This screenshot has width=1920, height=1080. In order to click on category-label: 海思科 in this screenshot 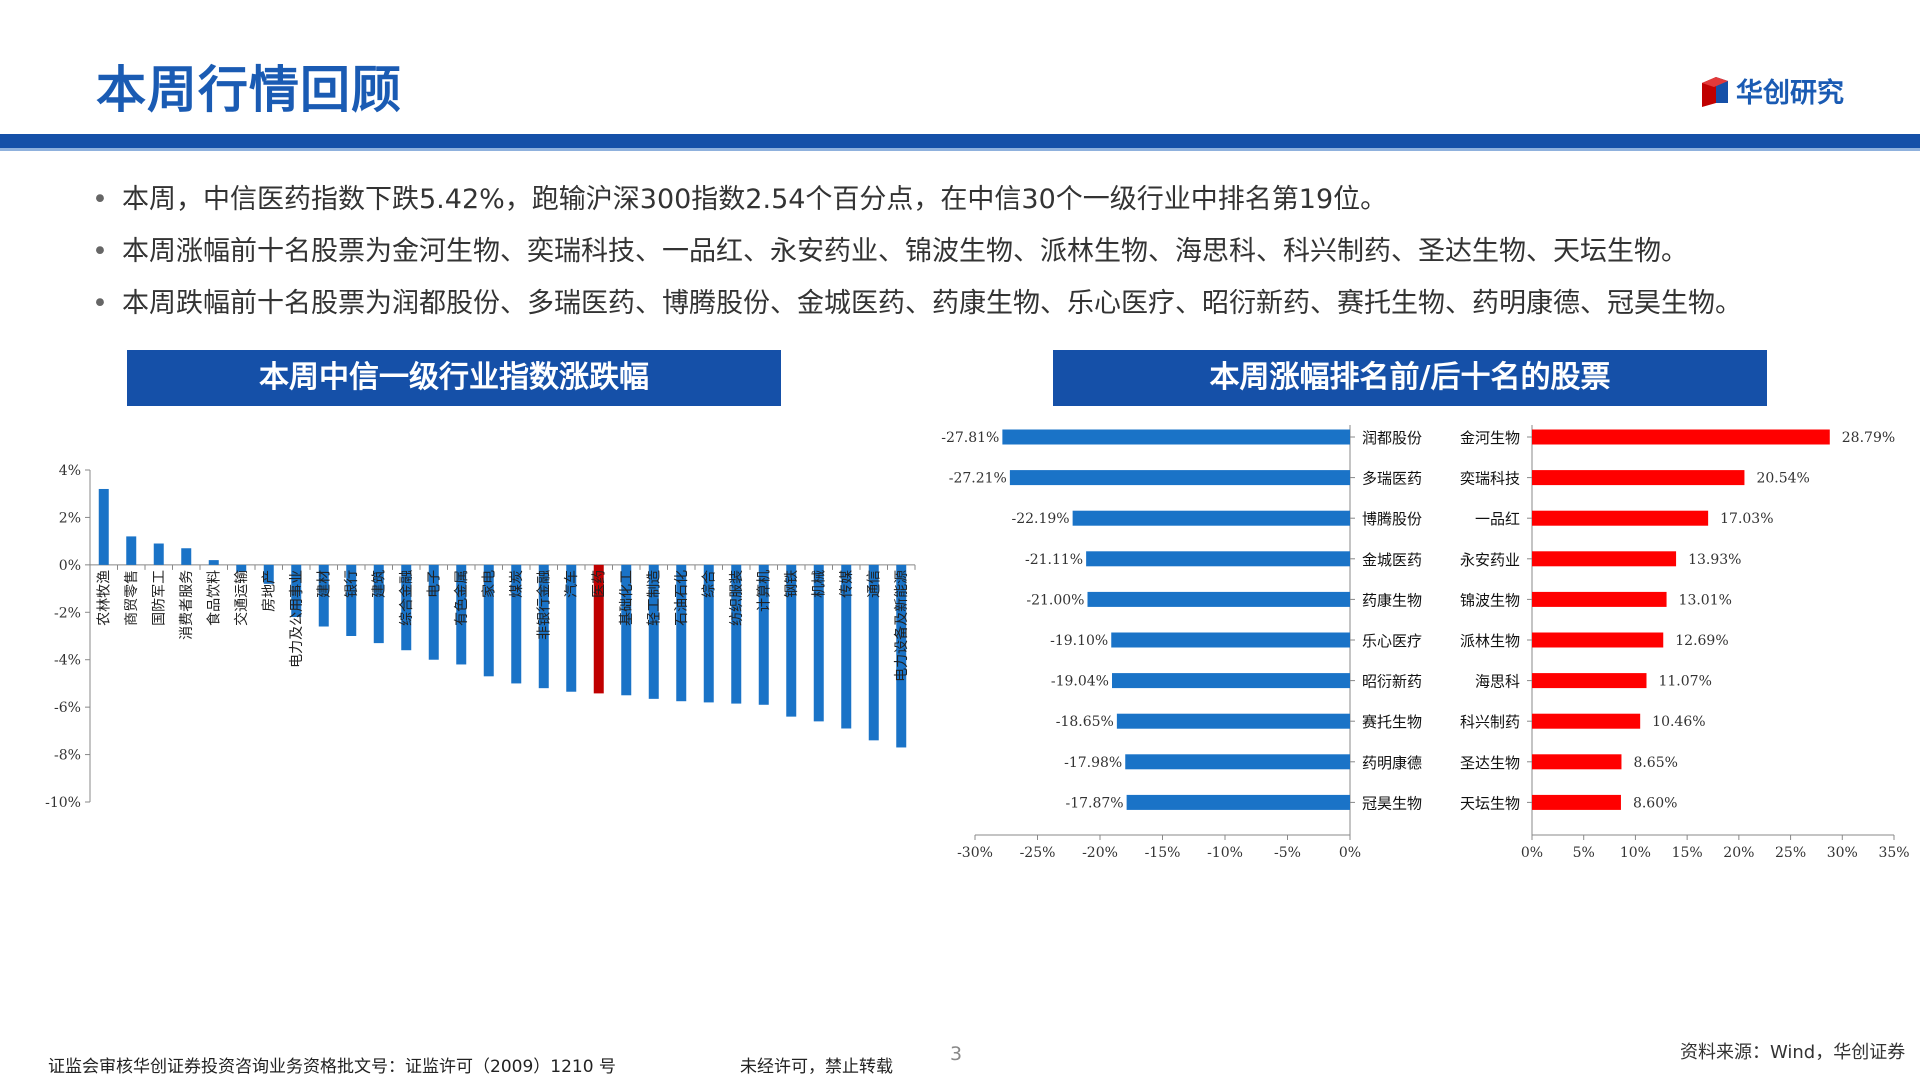, I will do `click(1497, 682)`.